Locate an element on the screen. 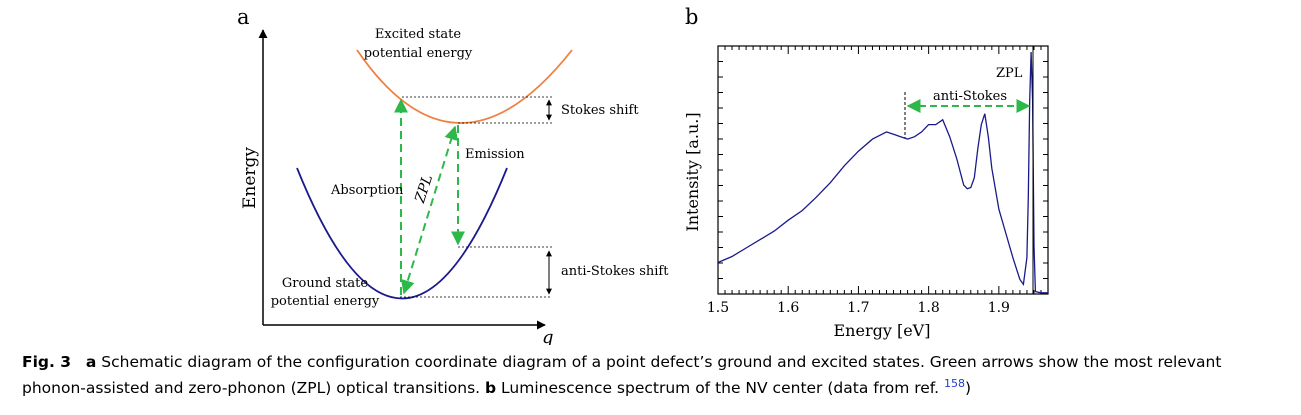  emission-label: Emission is located at coordinates (495, 154).